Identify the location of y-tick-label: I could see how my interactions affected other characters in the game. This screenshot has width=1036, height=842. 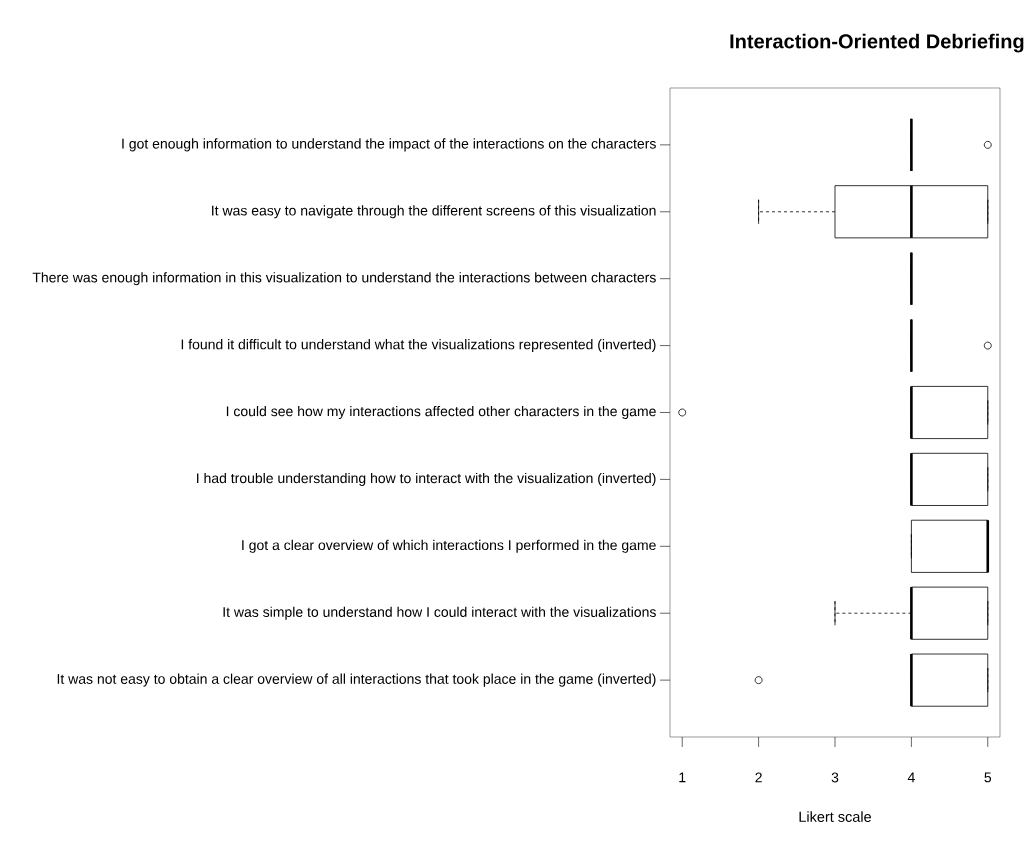
(441, 412).